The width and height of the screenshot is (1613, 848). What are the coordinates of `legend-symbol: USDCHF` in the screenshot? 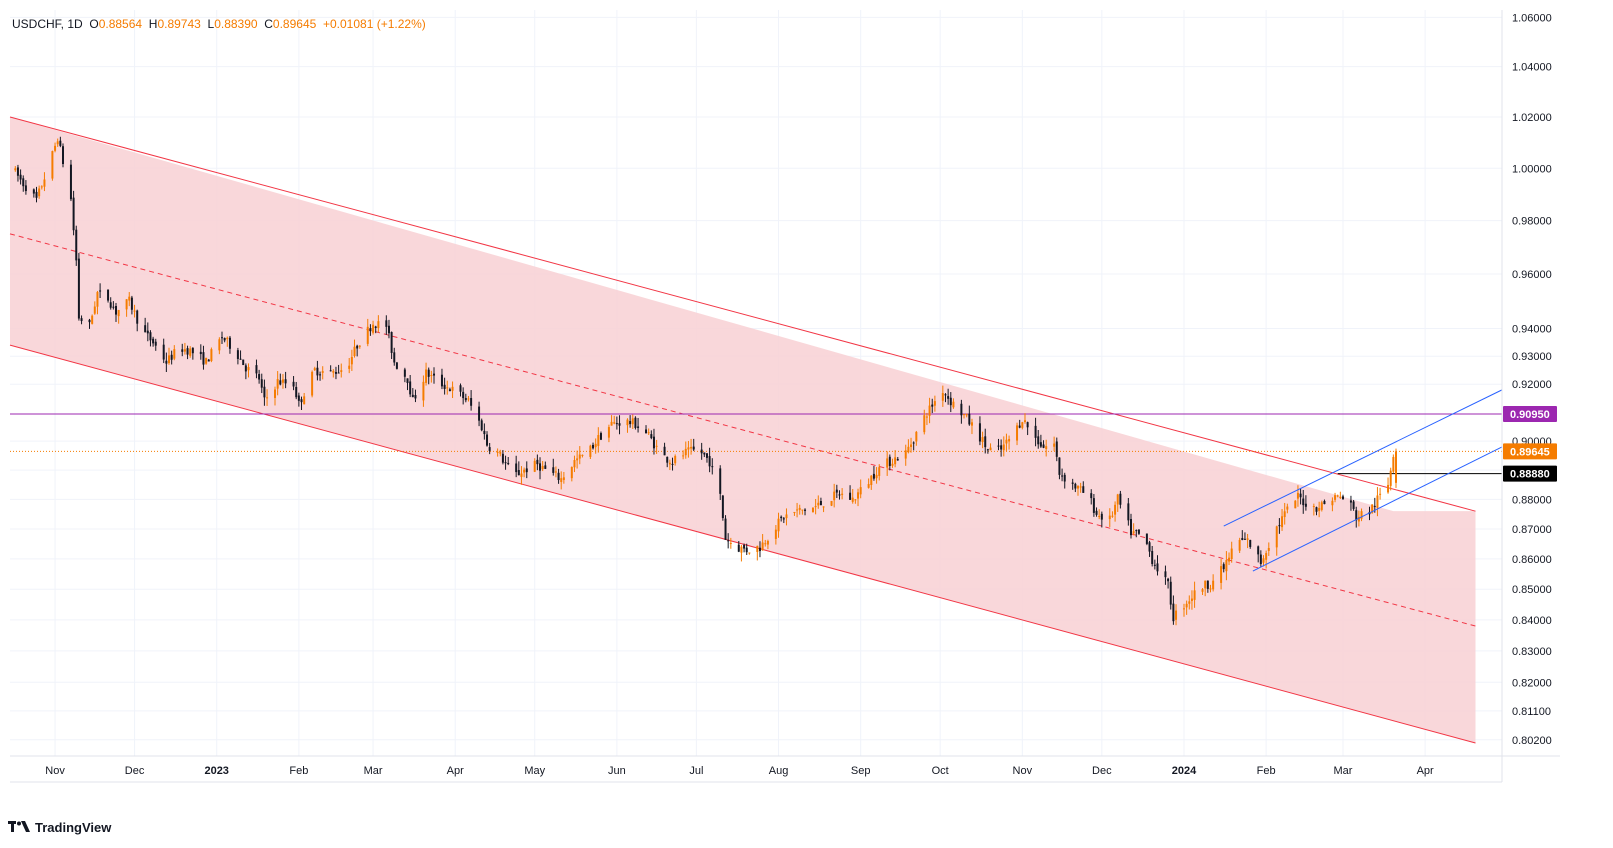 It's located at (36, 24).